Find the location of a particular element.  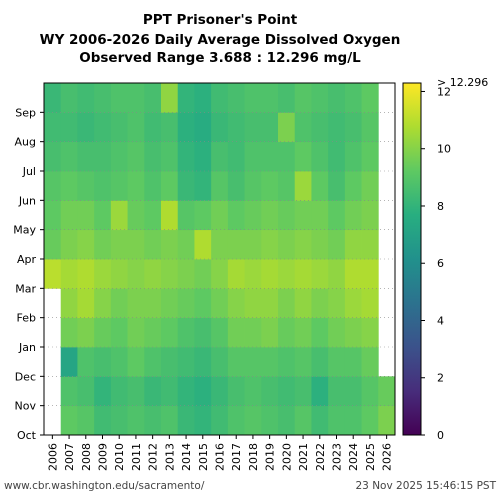

colorbar-tick-label: 2 is located at coordinates (440, 378).